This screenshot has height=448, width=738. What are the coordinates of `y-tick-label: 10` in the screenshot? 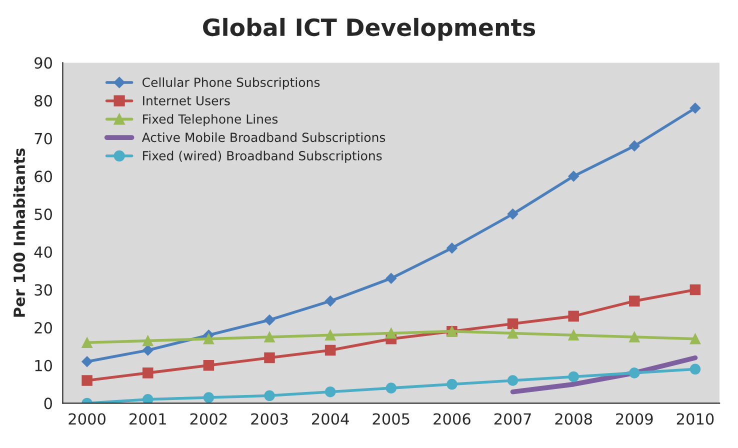 It's located at (43, 366).